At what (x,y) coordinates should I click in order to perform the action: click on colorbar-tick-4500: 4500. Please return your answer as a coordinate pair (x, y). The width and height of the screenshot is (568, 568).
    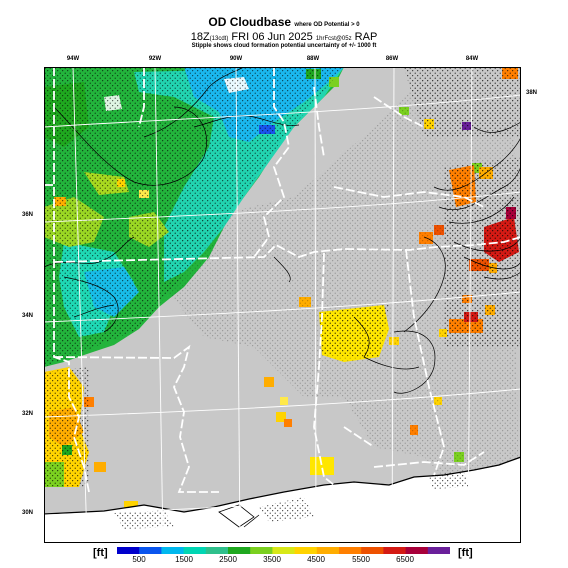
    Looking at the image, I should click on (316, 559).